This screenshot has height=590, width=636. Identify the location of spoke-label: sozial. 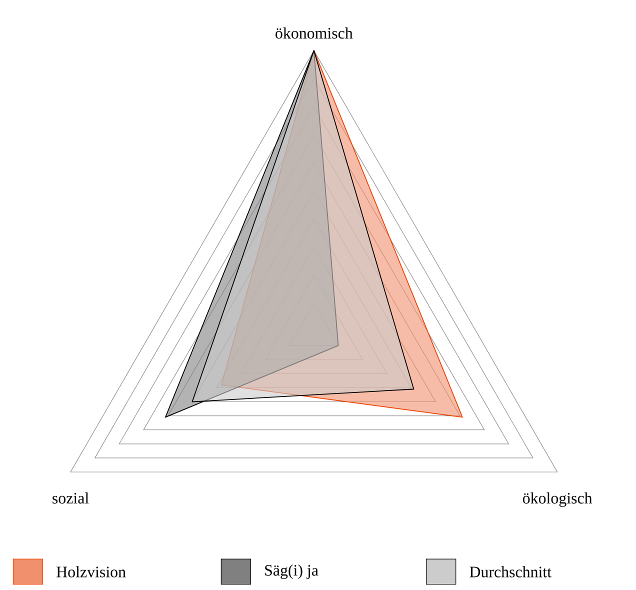
(70, 498).